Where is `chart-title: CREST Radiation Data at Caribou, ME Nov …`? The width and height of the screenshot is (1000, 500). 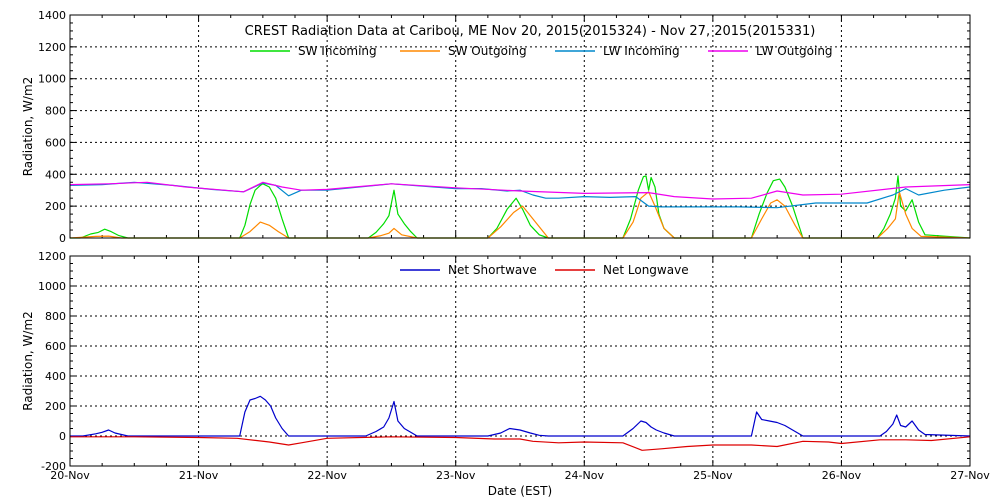
chart-title: CREST Radiation Data at Caribou, ME Nov … is located at coordinates (530, 31).